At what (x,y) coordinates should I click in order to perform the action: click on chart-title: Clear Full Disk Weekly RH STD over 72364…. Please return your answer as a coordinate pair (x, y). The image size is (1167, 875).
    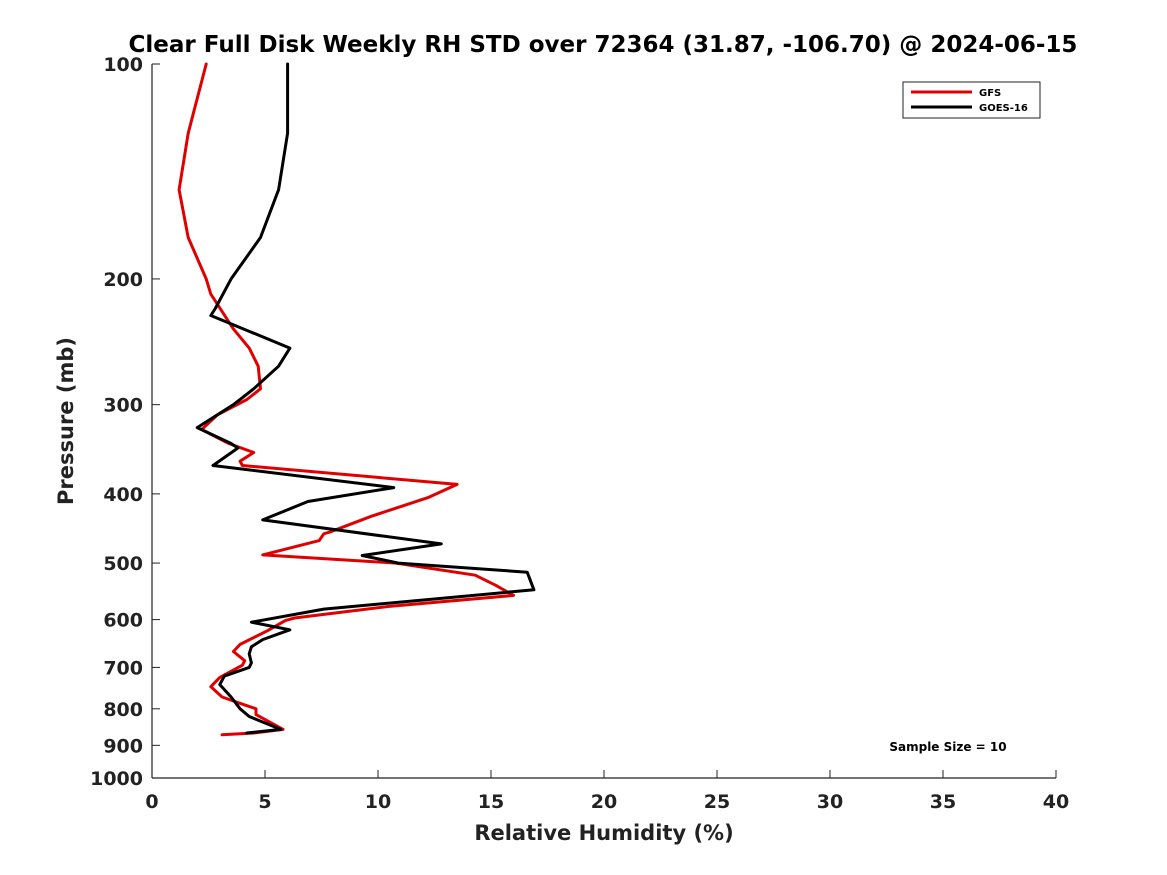
    Looking at the image, I should click on (603, 45).